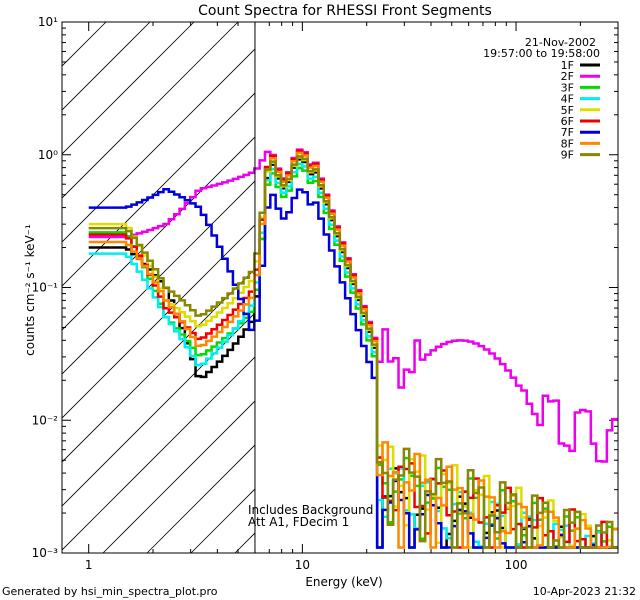 Image resolution: width=640 pixels, height=600 pixels. I want to click on x-tick-label: 10, so click(302, 565).